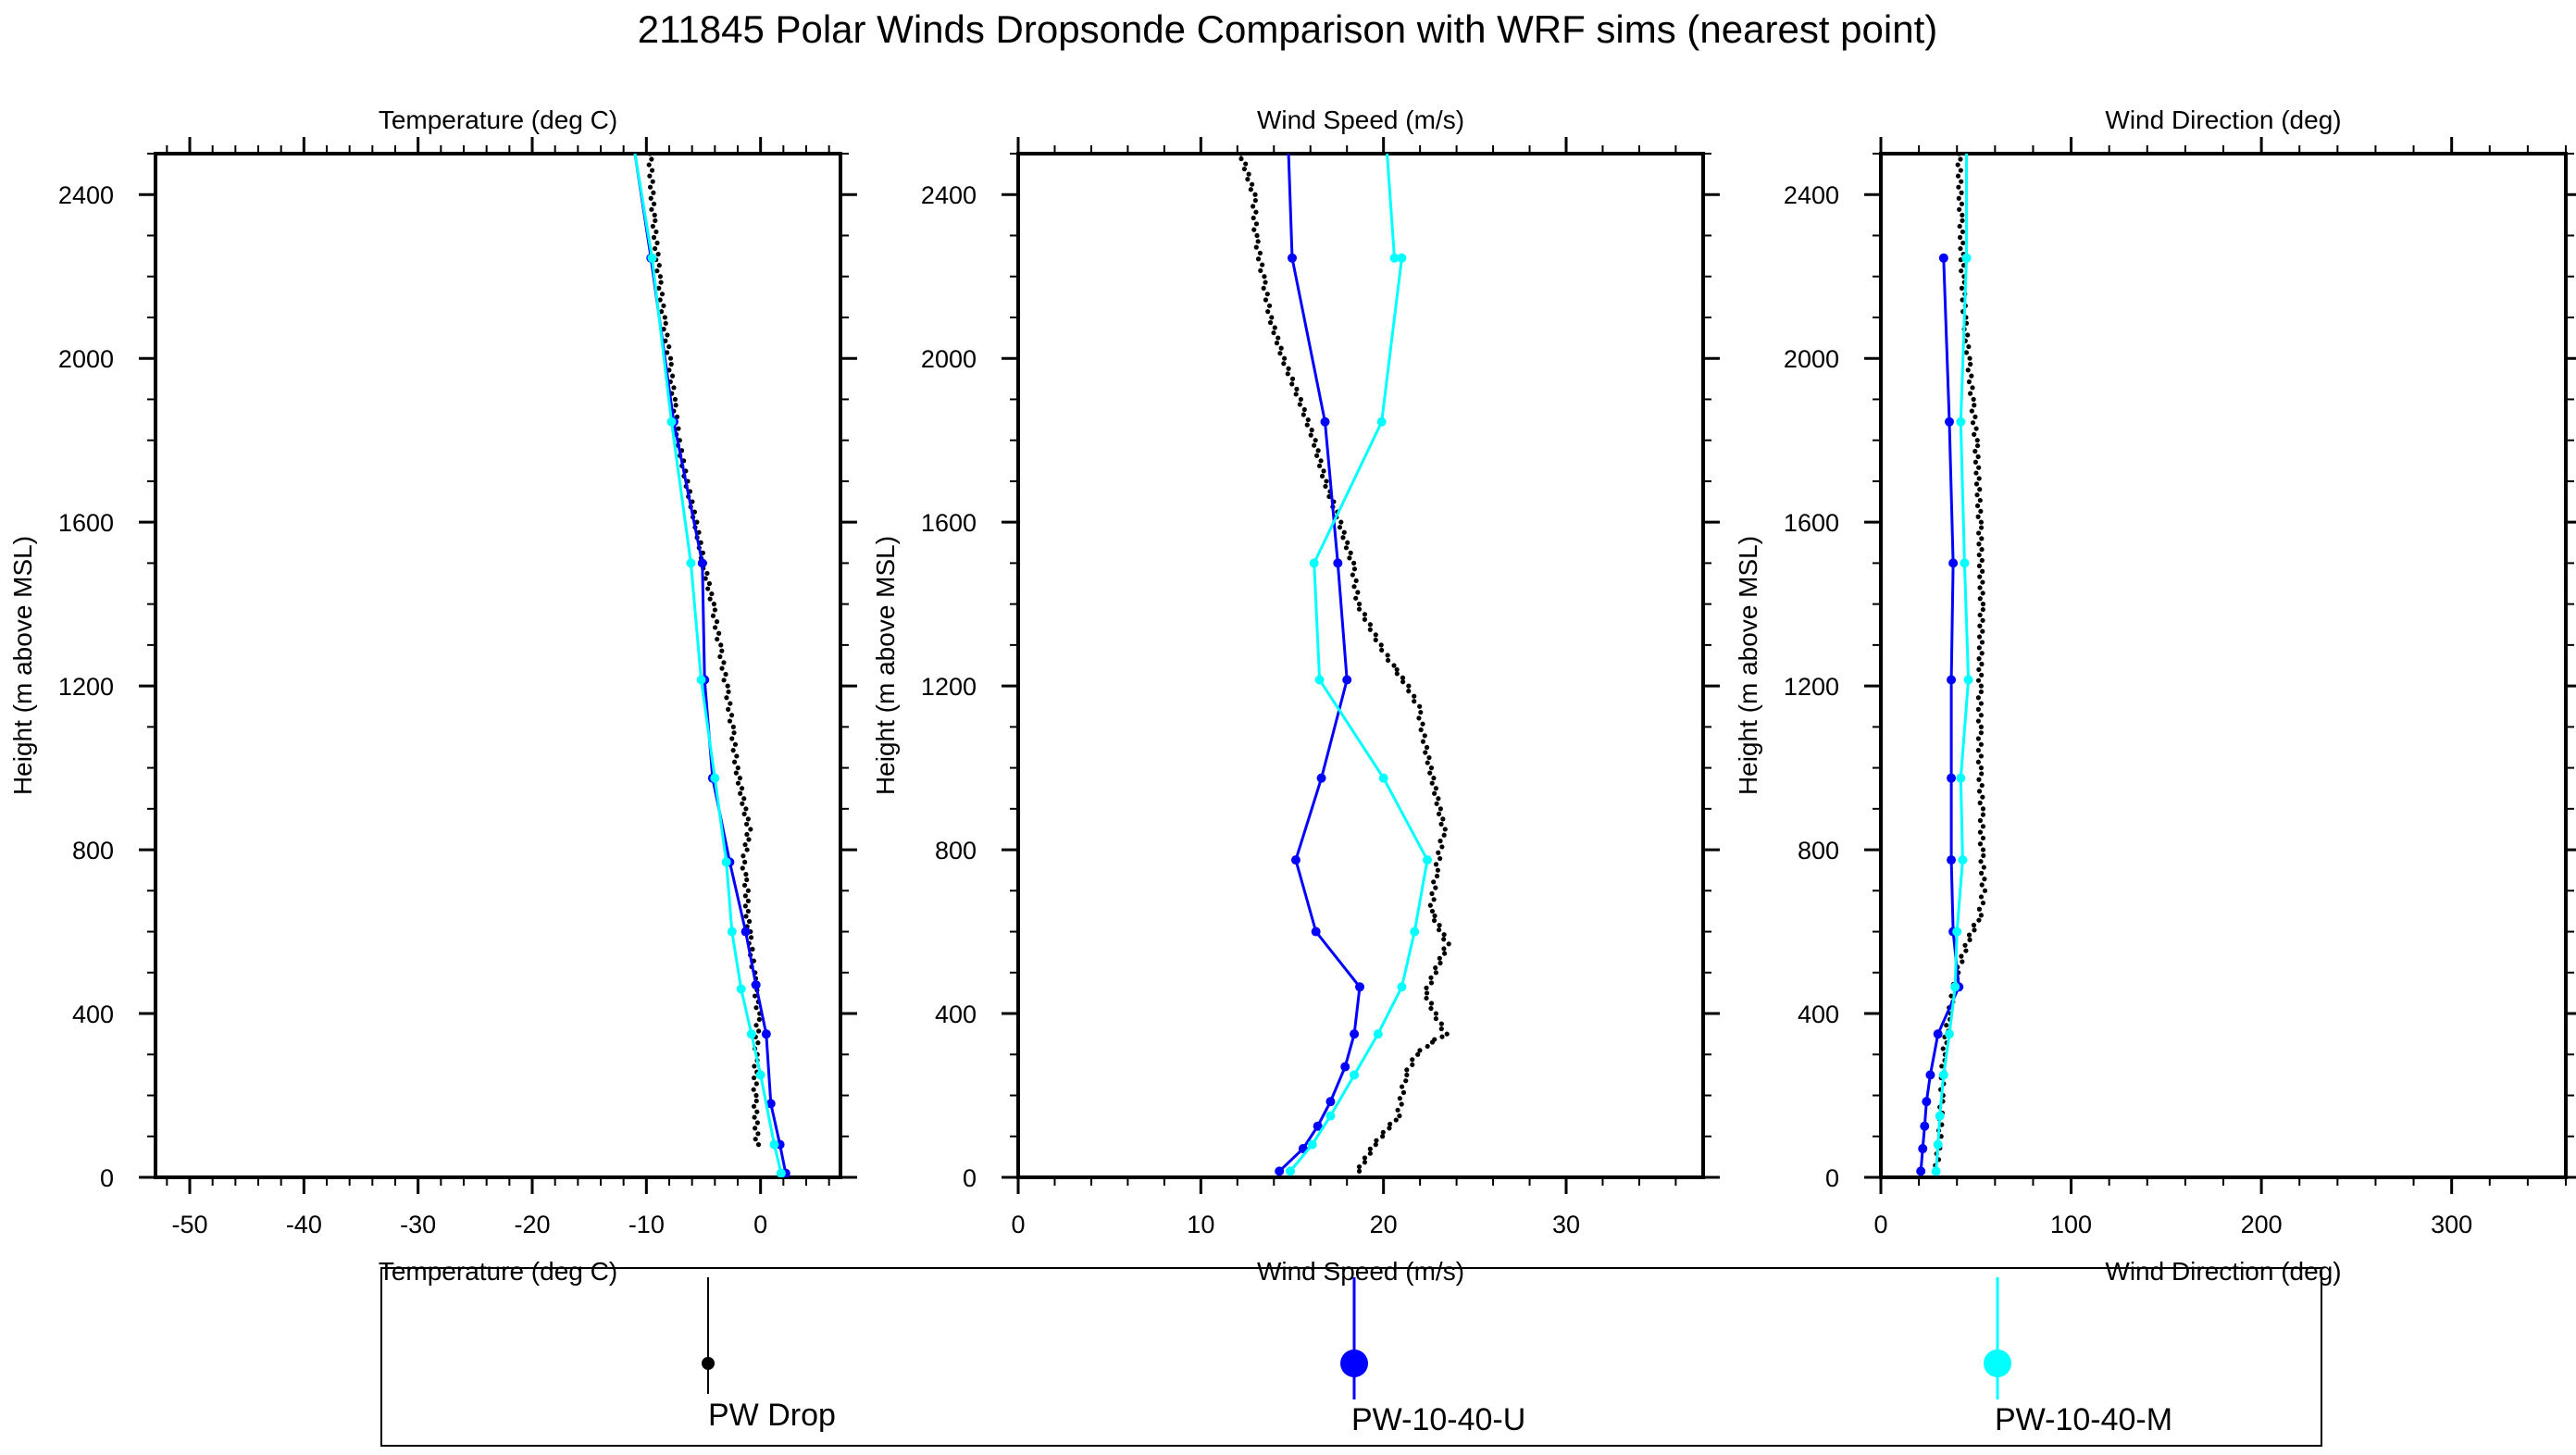  Describe the element at coordinates (885, 665) in the screenshot. I see `wind-speed-y-axis-label: Height (m above MSL)` at that location.